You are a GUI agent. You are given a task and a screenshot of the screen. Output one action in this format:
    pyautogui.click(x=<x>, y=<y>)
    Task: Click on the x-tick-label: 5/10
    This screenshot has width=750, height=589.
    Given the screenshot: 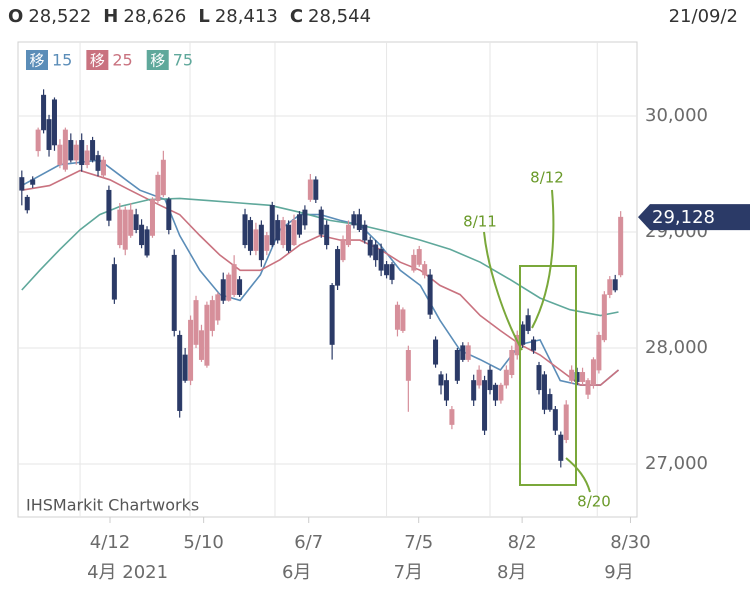 What is the action you would take?
    pyautogui.click(x=203, y=542)
    